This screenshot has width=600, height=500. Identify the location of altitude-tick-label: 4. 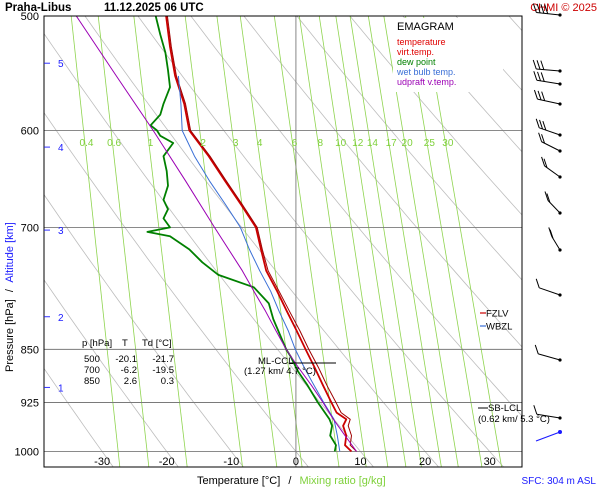
(61, 148).